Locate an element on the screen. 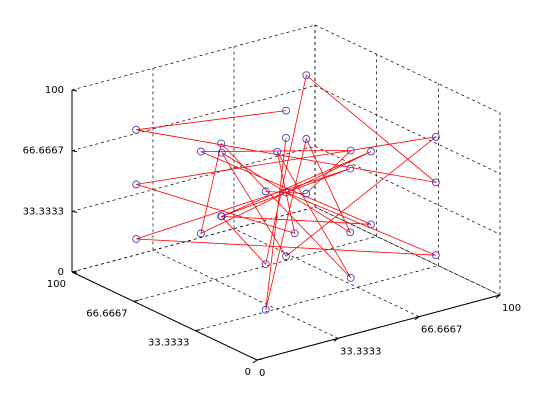 The image size is (550, 400). z-tick-label: 66.6667 is located at coordinates (43, 151).